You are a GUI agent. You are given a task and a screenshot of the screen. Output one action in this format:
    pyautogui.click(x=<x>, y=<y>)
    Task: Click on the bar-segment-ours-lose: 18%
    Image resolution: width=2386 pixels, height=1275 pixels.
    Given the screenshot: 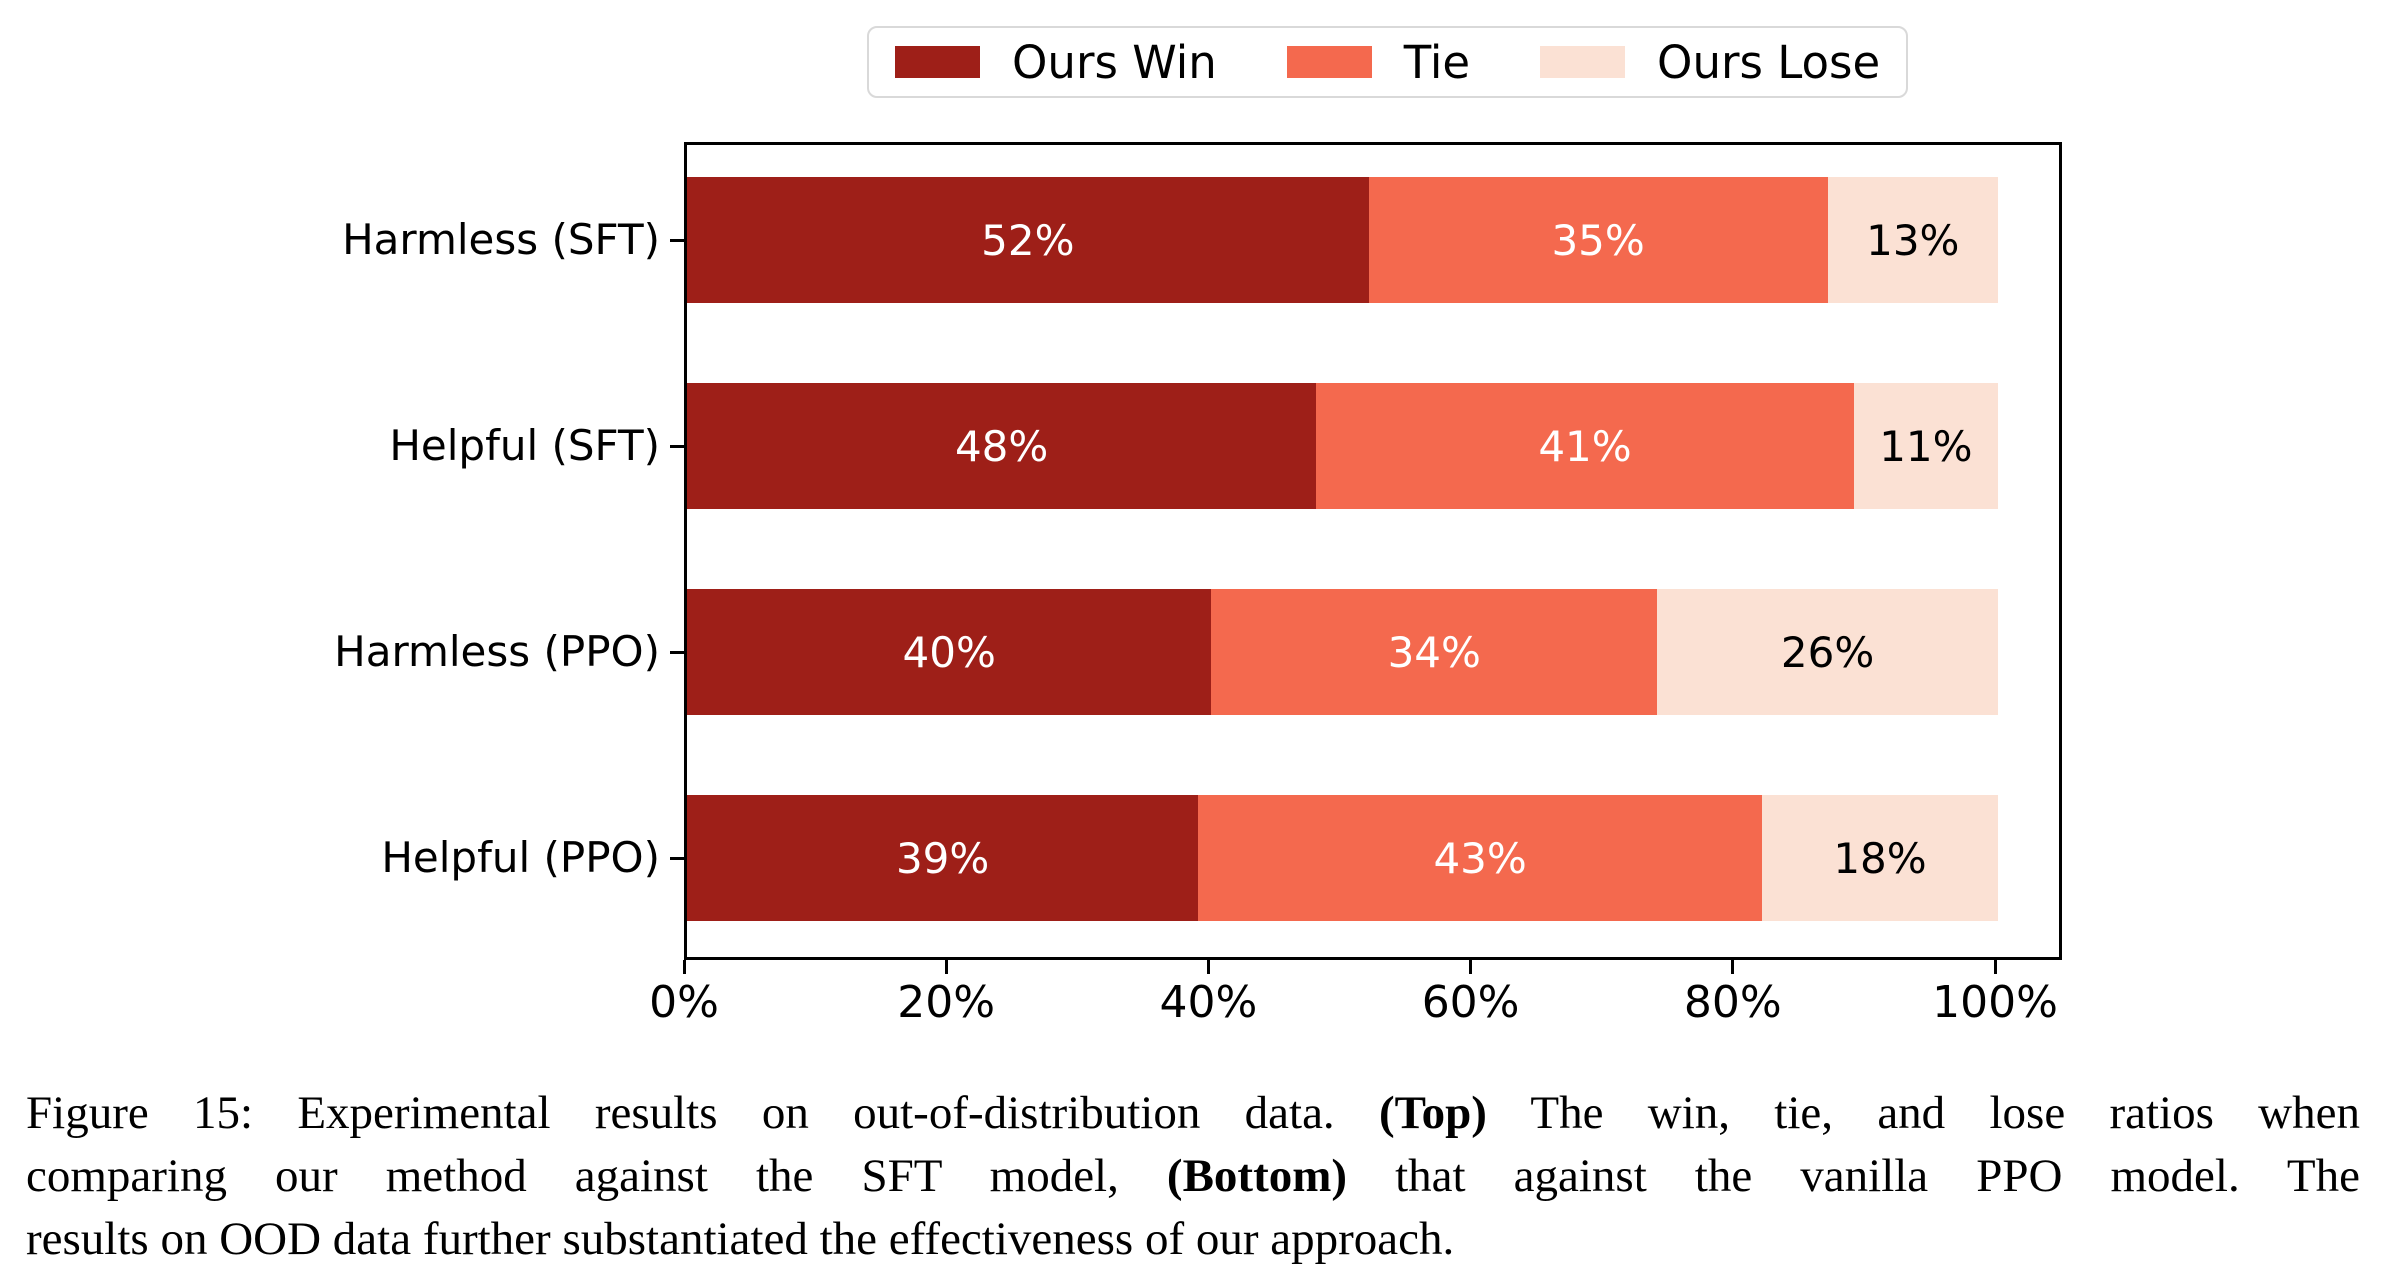 What is the action you would take?
    pyautogui.click(x=1880, y=858)
    